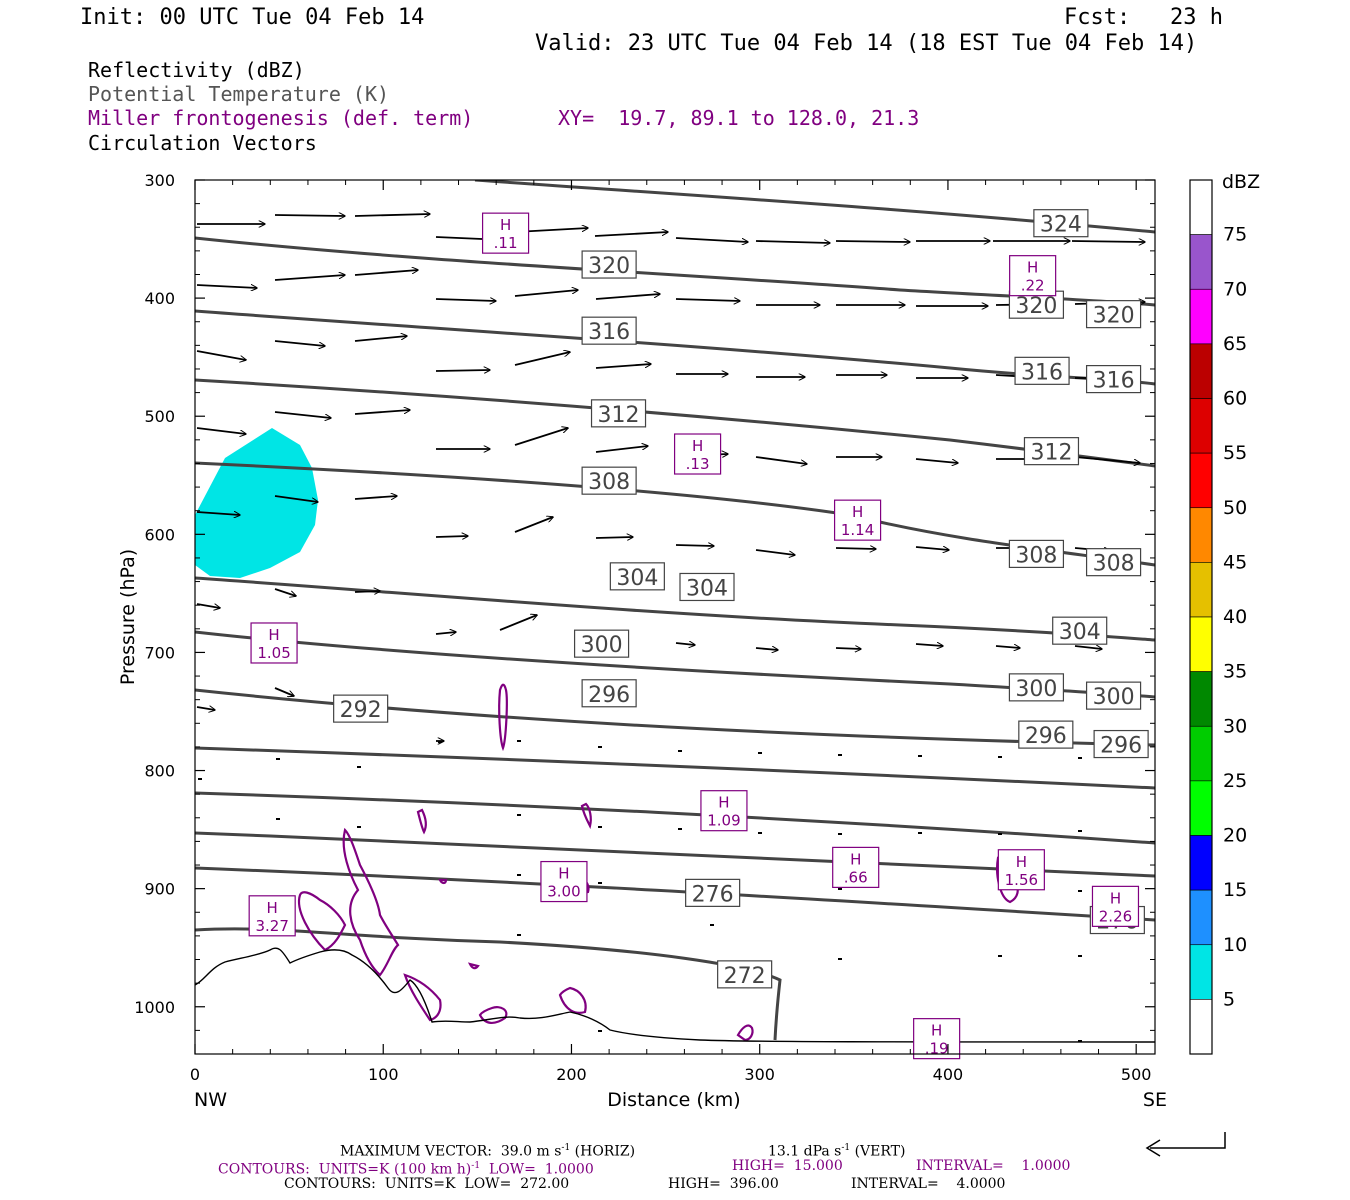 Image resolution: width=1350 pixels, height=1200 pixels. What do you see at coordinates (566, 1148) in the screenshot?
I see `max-vector-horiz-exp: -1` at bounding box center [566, 1148].